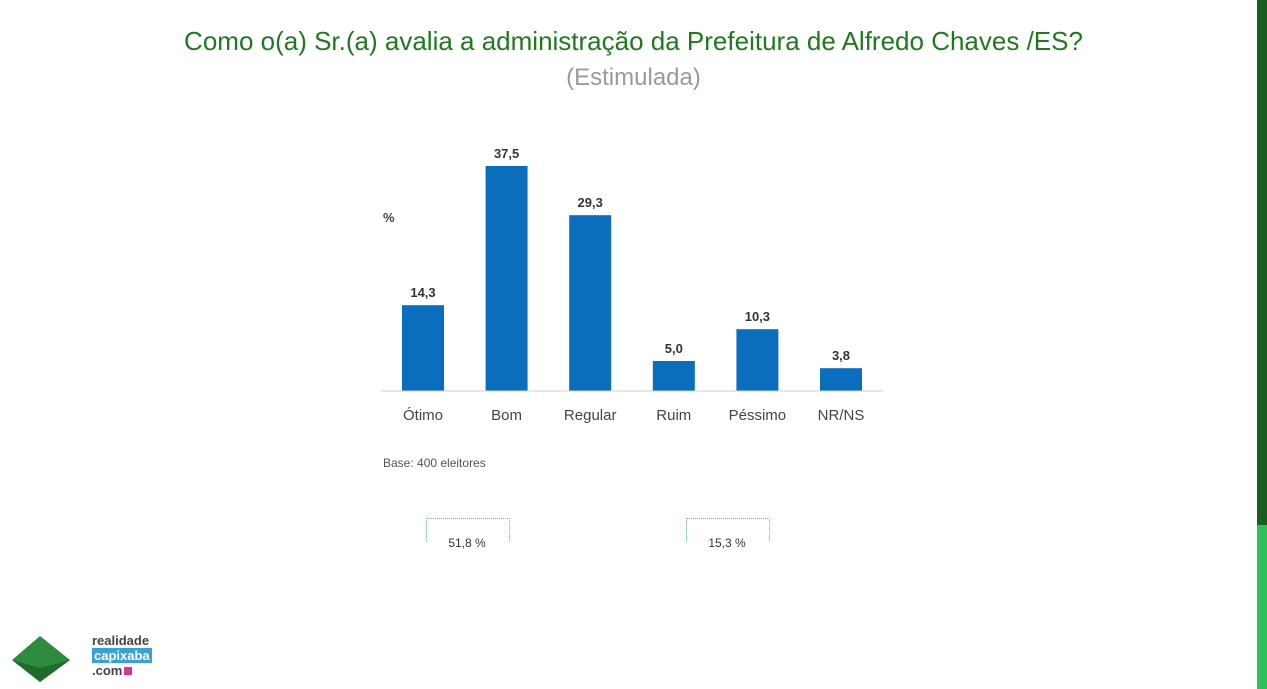 The height and width of the screenshot is (689, 1267). What do you see at coordinates (506, 415) in the screenshot?
I see `category-label-1: Bom` at bounding box center [506, 415].